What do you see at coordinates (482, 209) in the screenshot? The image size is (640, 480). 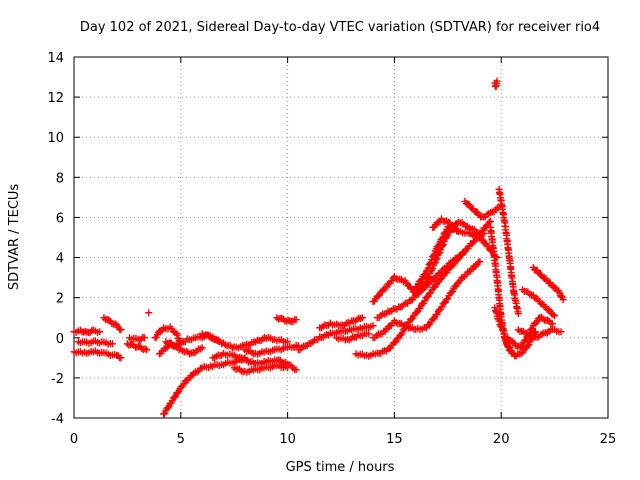 I see `series-arc-z` at bounding box center [482, 209].